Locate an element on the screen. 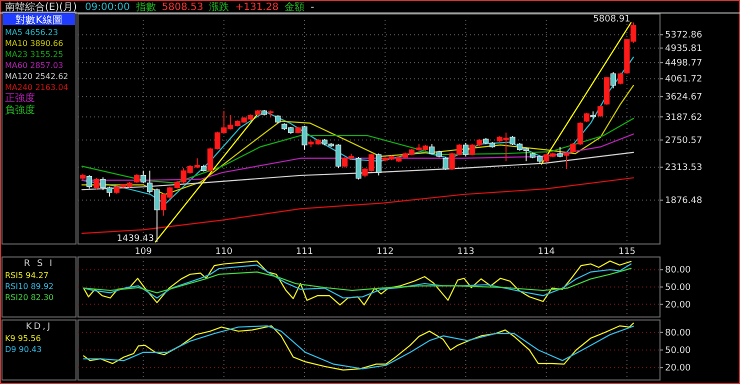 This screenshot has height=384, width=740. x-tick-label: 115 is located at coordinates (627, 252).